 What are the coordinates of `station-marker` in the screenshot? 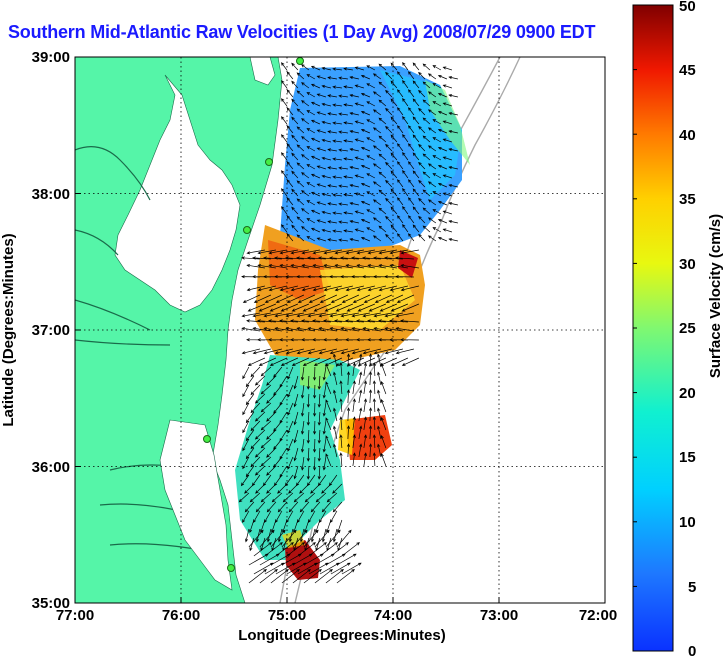 It's located at (207, 439).